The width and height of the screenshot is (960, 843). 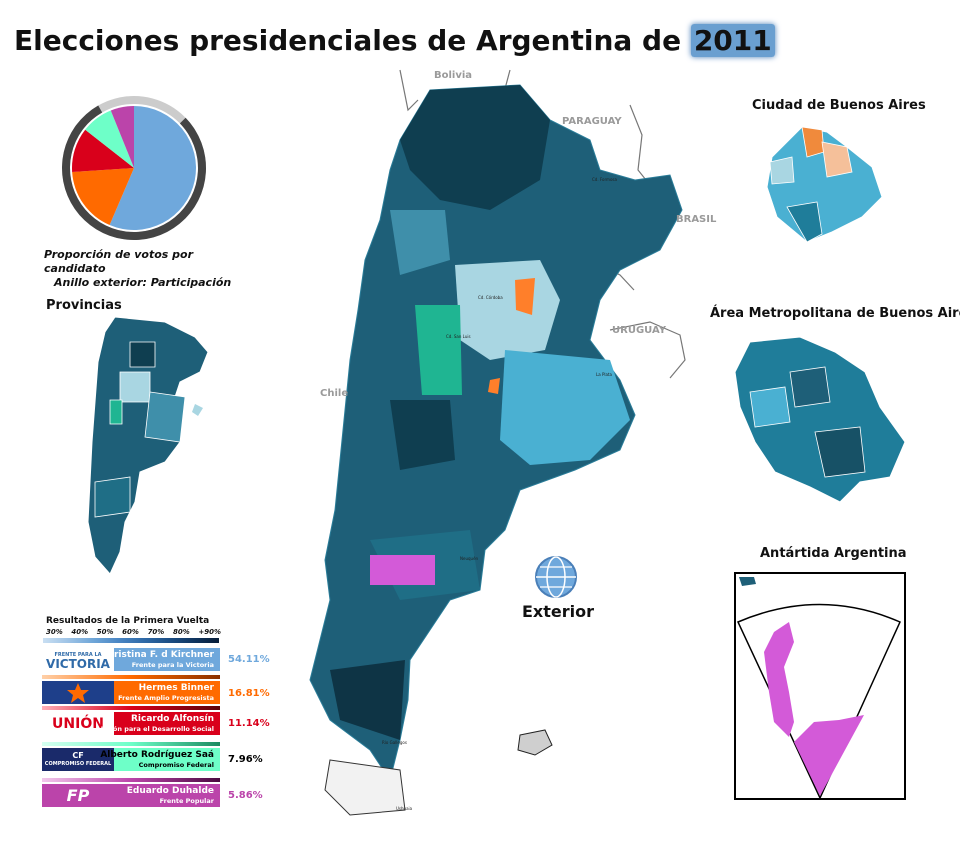 What do you see at coordinates (84, 305) in the screenshot?
I see `heading-provincias: Provincias` at bounding box center [84, 305].